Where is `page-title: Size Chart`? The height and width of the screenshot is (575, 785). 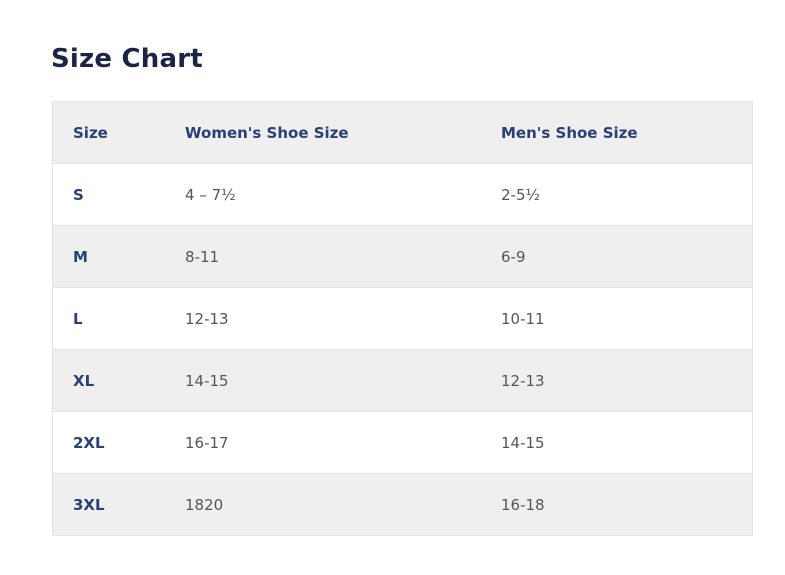 page-title: Size Chart is located at coordinates (127, 59).